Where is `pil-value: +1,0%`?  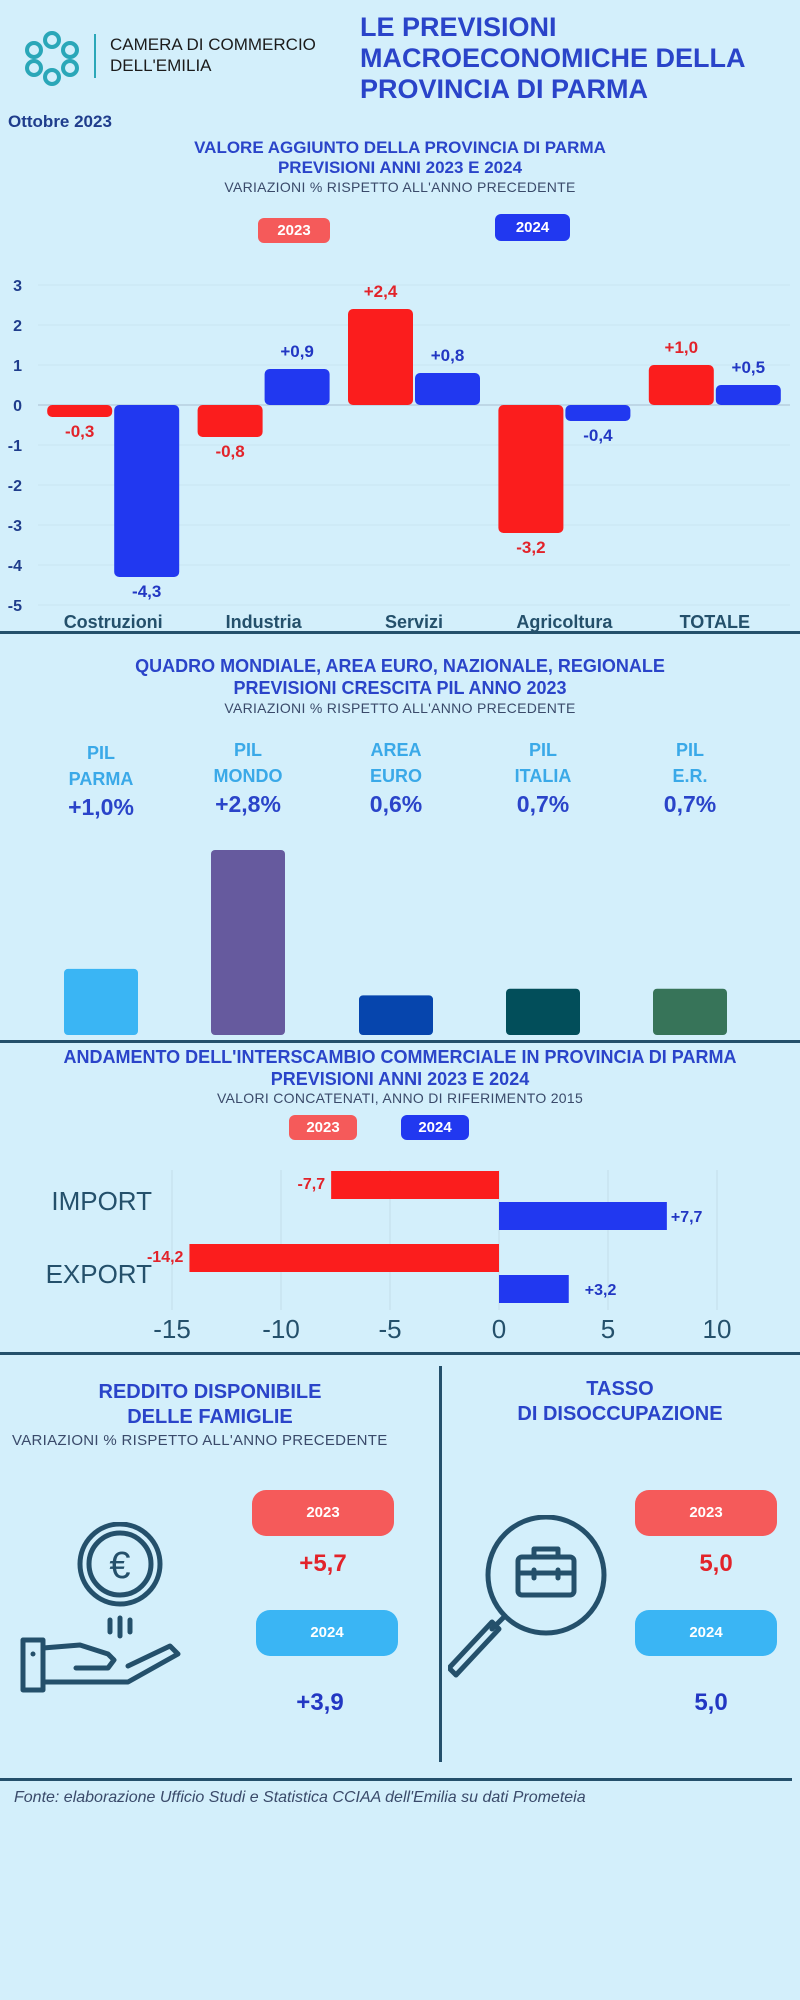
pil-value: +1,0% is located at coordinates (101, 807).